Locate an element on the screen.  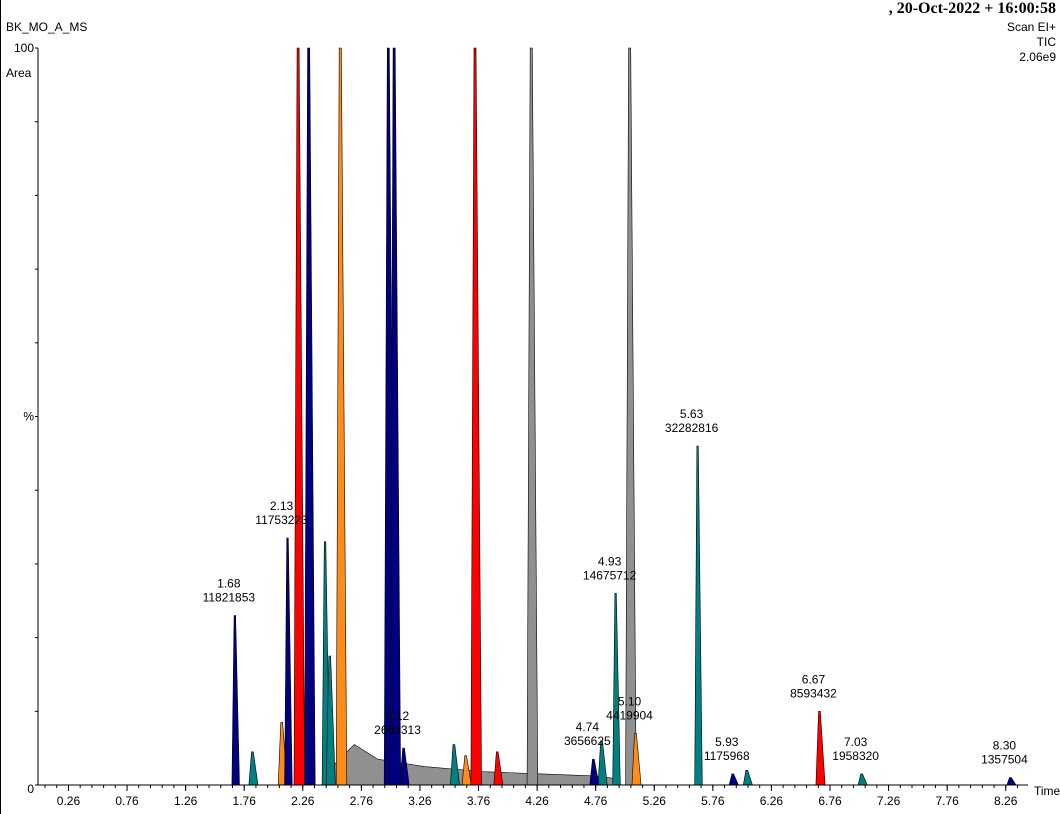
peak-area-label: 1357504 is located at coordinates (1004, 760).